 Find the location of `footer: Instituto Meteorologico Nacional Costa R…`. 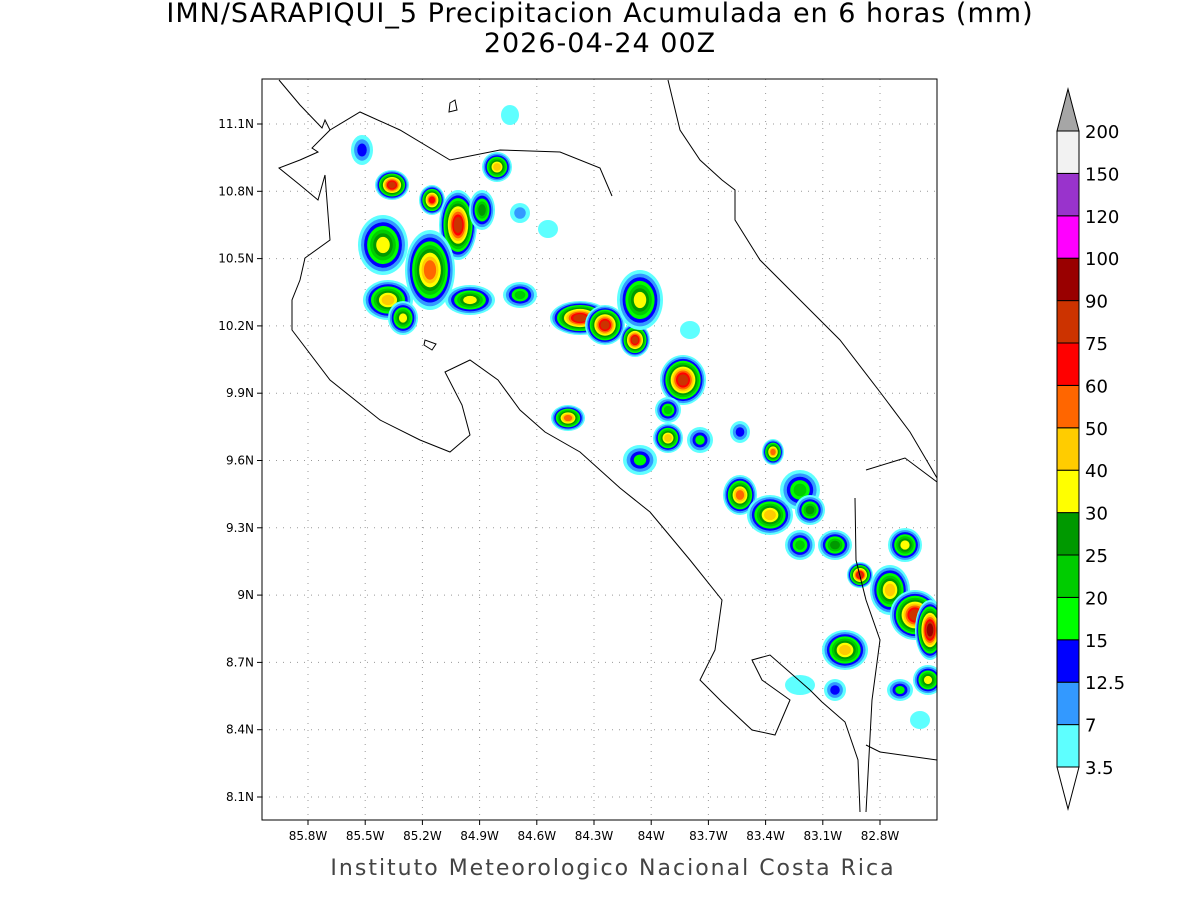

footer: Instituto Meteorologico Nacional Costa R… is located at coordinates (612, 868).